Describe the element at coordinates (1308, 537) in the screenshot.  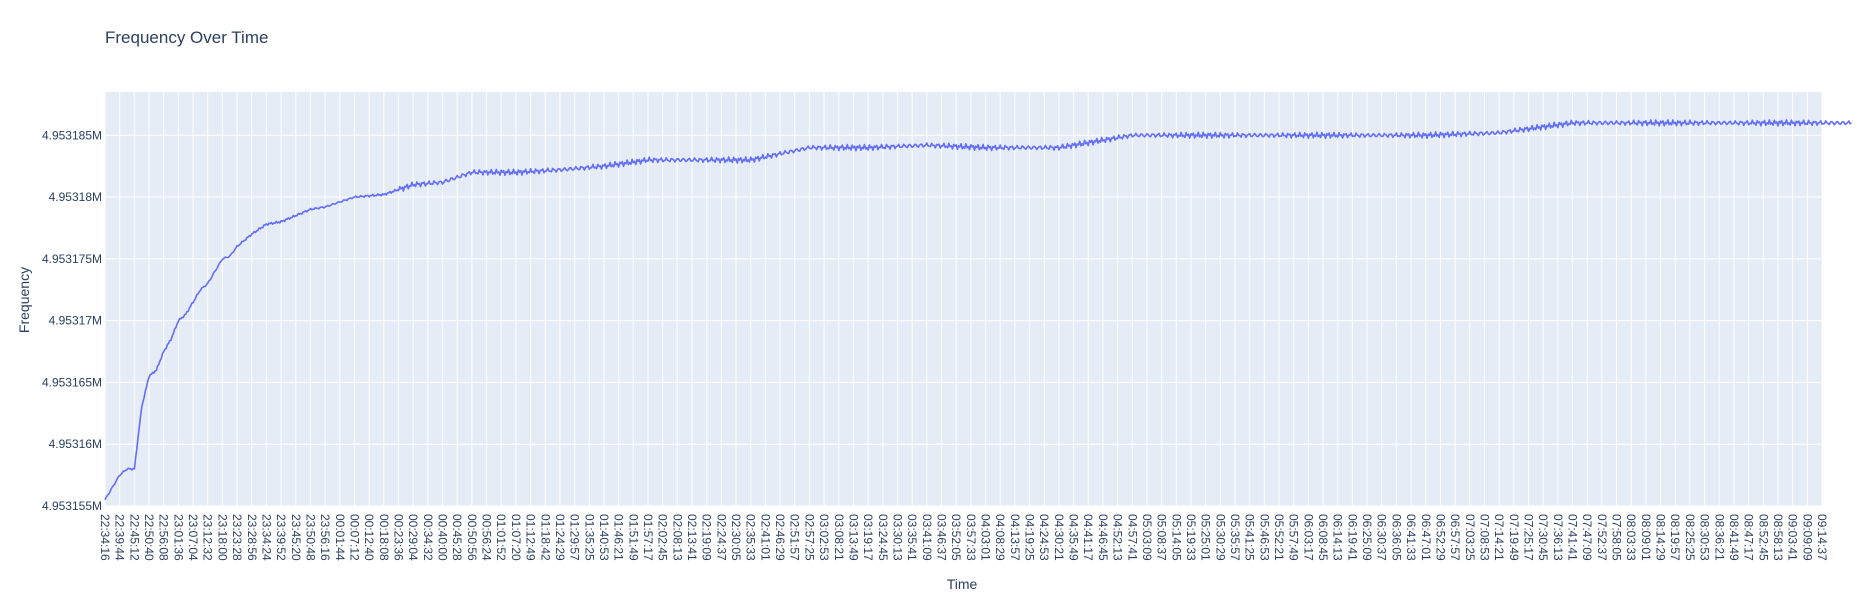
I see `x-tick-label: 06:03:17` at that location.